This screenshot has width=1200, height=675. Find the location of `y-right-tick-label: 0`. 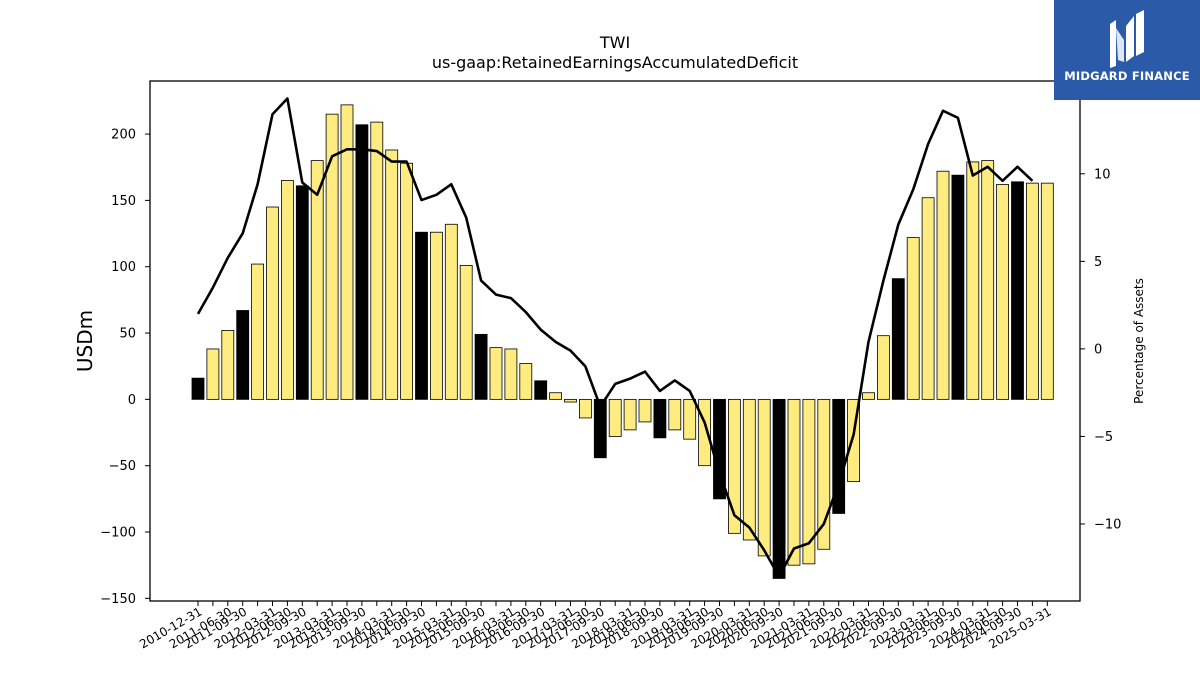

y-right-tick-label: 0 is located at coordinates (1098, 349).